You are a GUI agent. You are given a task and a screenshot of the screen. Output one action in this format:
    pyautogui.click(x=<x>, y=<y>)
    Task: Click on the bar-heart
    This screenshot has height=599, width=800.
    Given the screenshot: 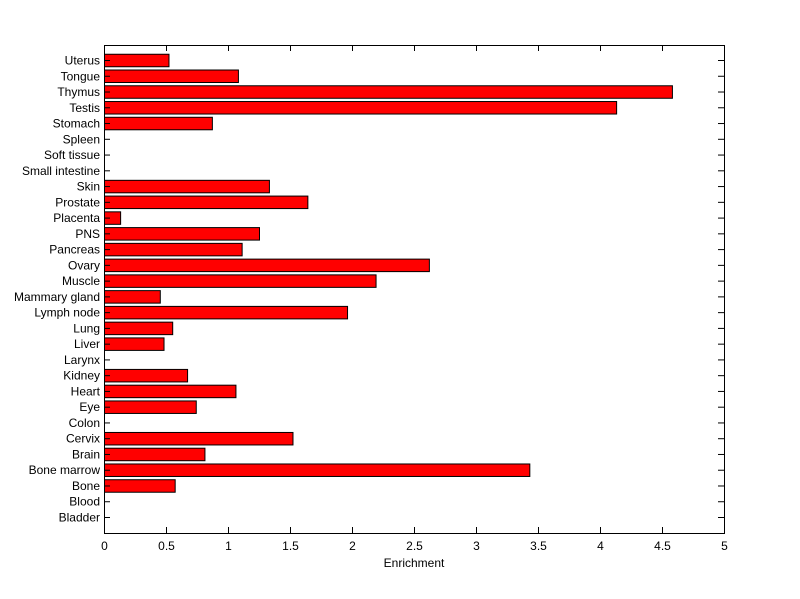 What is the action you would take?
    pyautogui.click(x=170, y=391)
    